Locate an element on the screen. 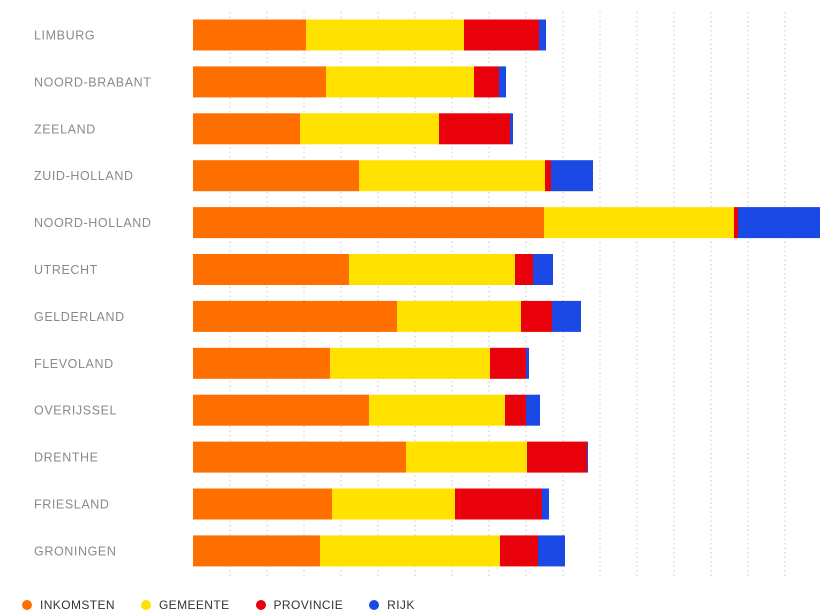  category-label: NOORD-HOLLAND is located at coordinates (93, 223).